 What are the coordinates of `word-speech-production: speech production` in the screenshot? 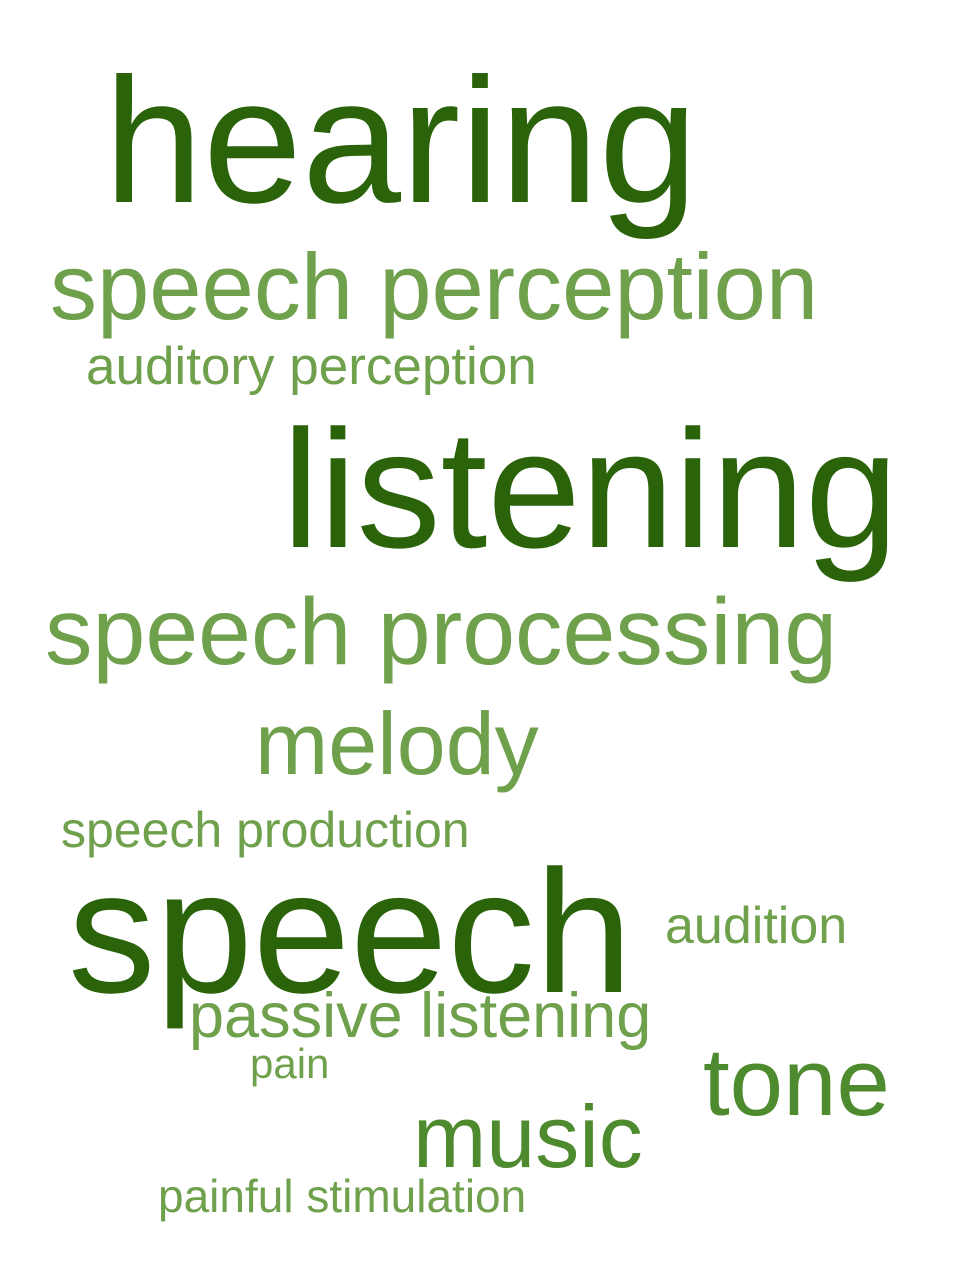 It's located at (265, 830).